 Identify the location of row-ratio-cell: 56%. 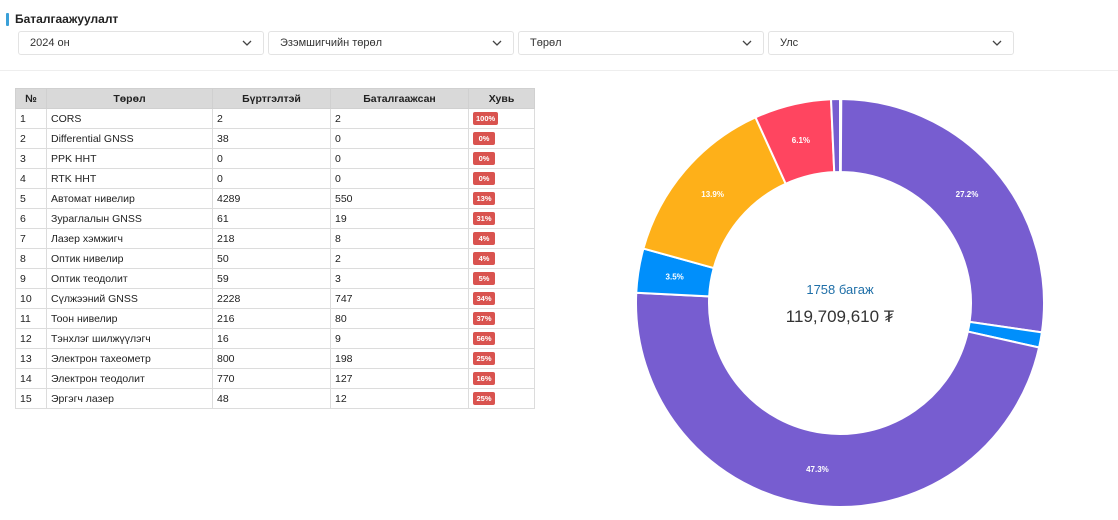
(501, 338).